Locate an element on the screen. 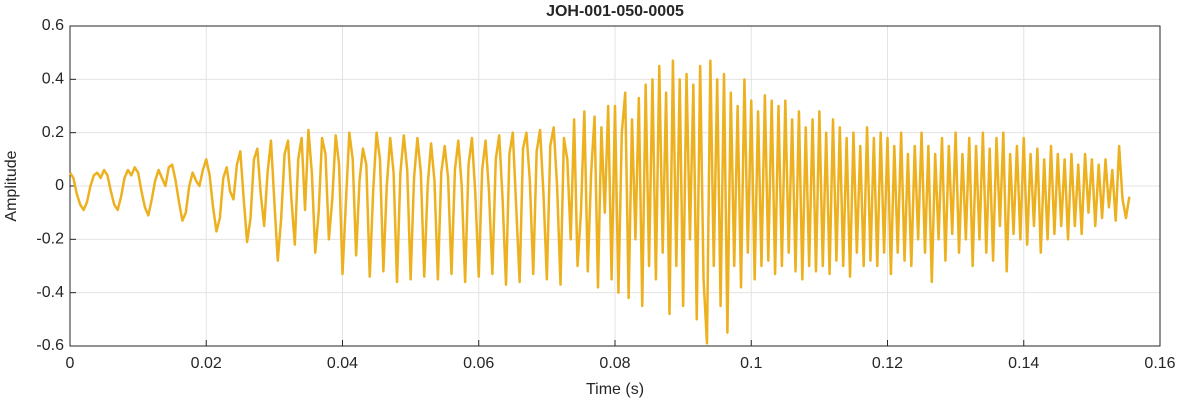  x-tick-label: 0 is located at coordinates (70, 363).